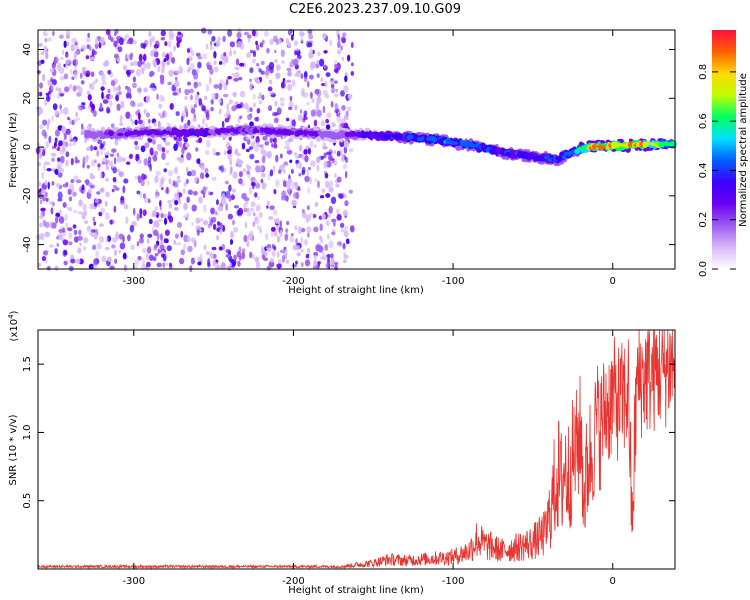 The image size is (750, 600). I want to click on spectrogram-y-axis-label: Frequency (Hz), so click(13, 150).